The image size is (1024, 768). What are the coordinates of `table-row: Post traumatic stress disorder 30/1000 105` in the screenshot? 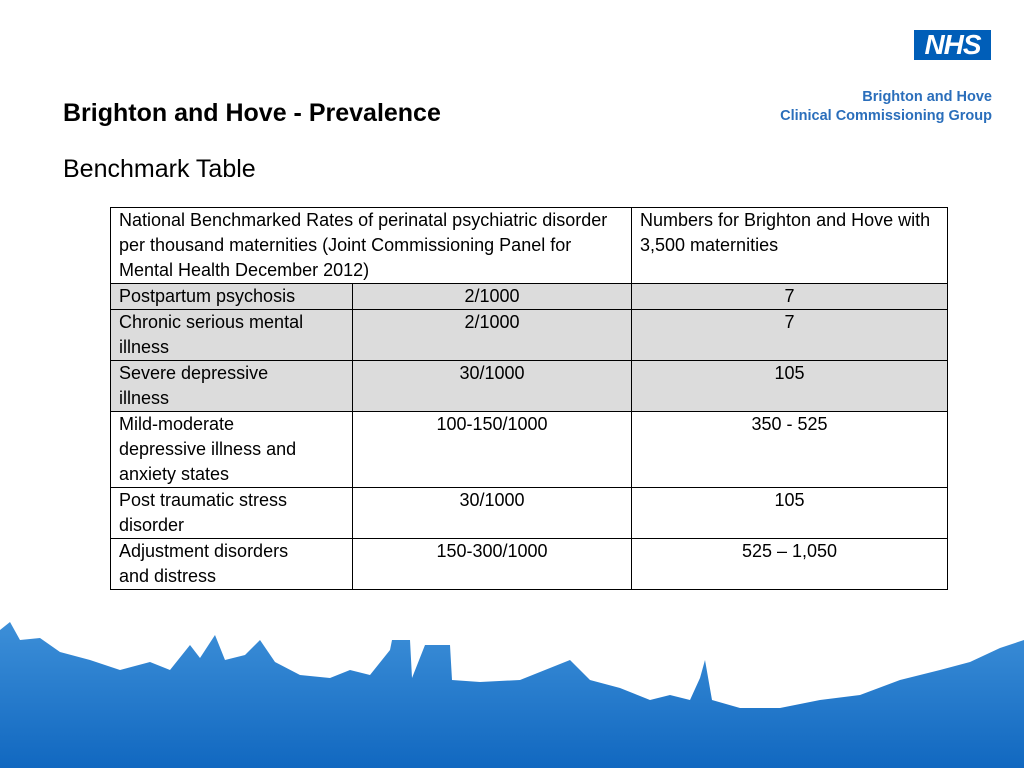 It's located at (529, 513).